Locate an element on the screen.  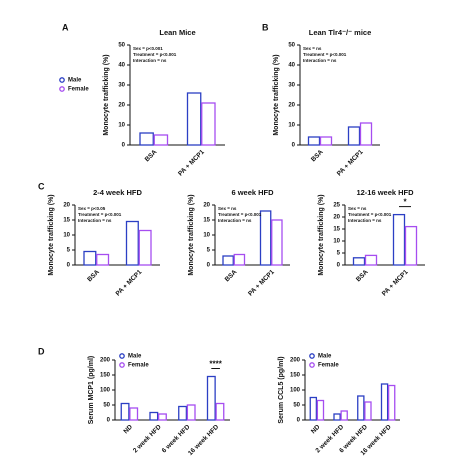
y-tick-label: 25 is located at coordinates (336, 206).